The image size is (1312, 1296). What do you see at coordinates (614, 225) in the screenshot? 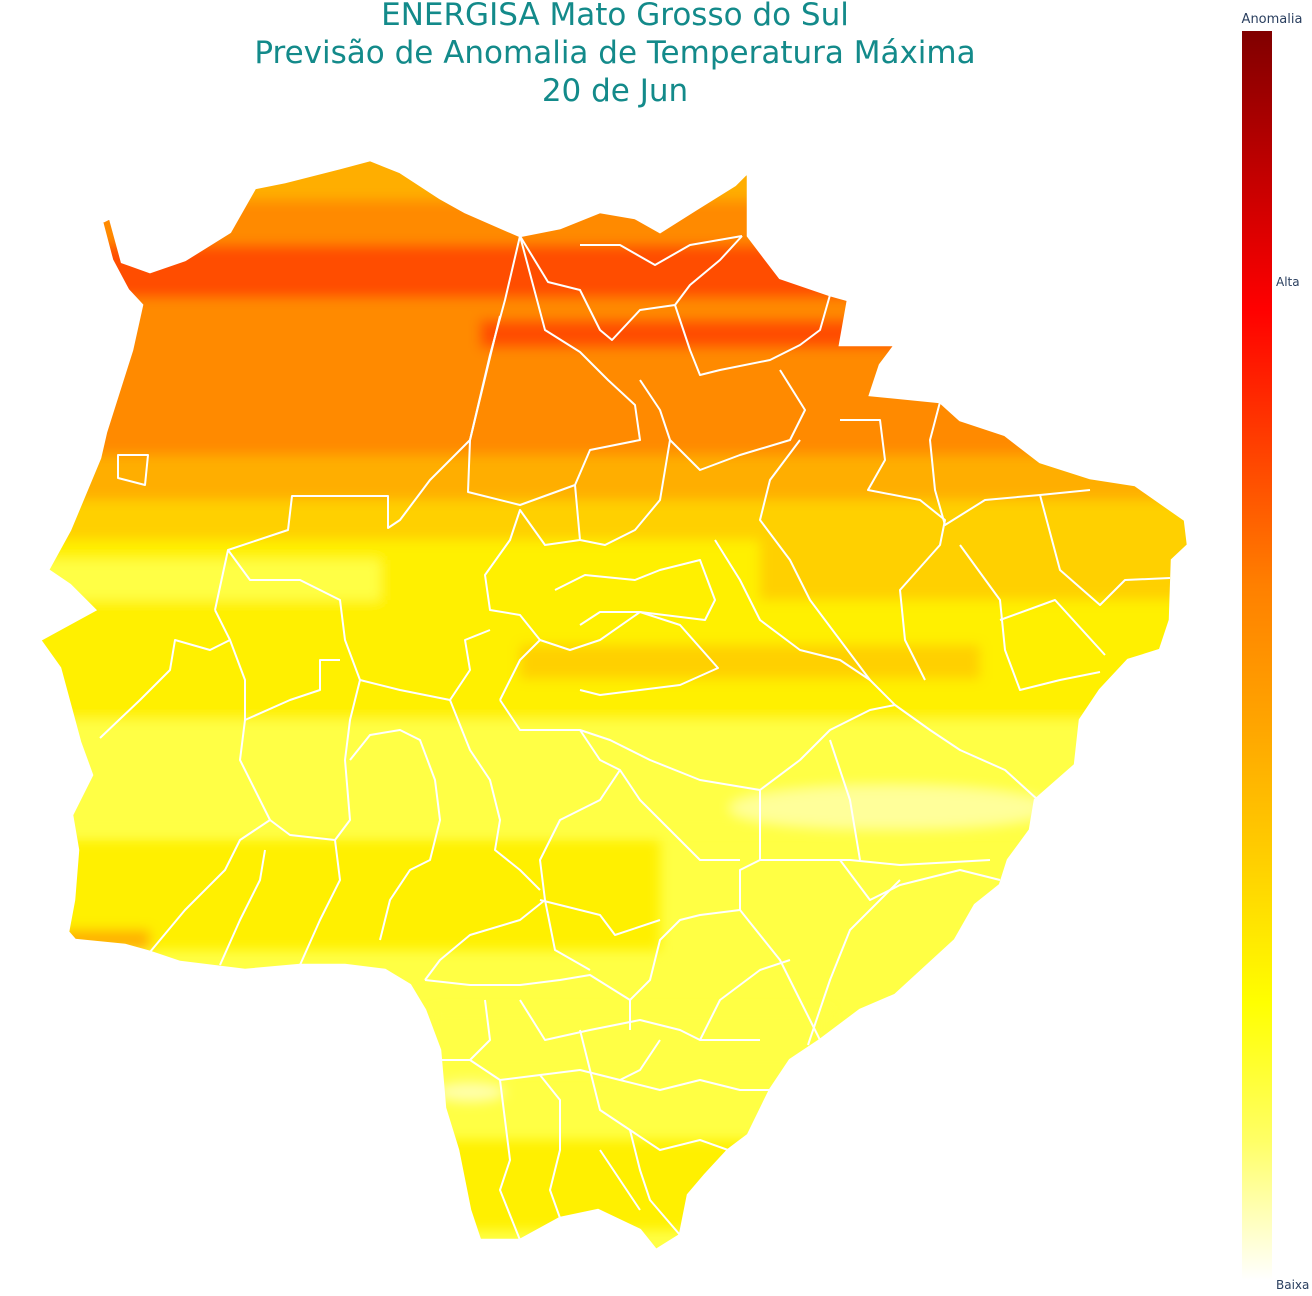
I see `band-orange` at bounding box center [614, 225].